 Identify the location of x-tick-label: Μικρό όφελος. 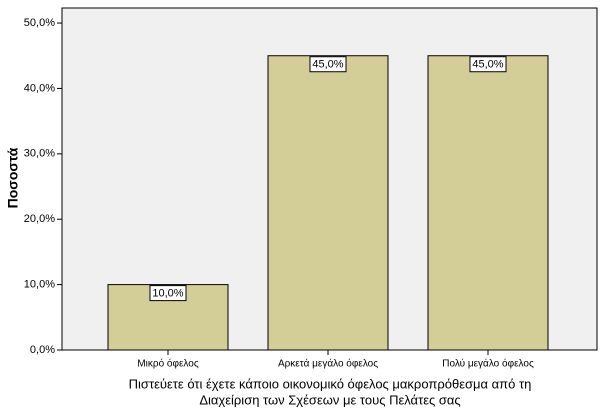
(167, 364).